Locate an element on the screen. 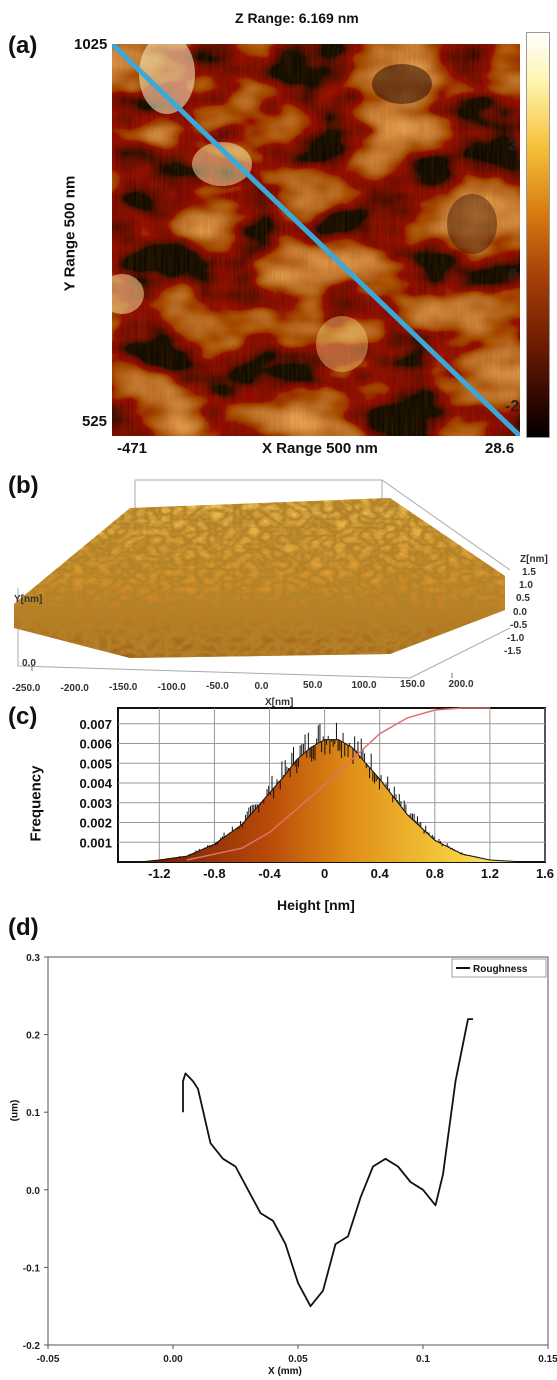 Image resolution: width=557 pixels, height=1380 pixels. surface-z-tick: -1.5 is located at coordinates (513, 652).